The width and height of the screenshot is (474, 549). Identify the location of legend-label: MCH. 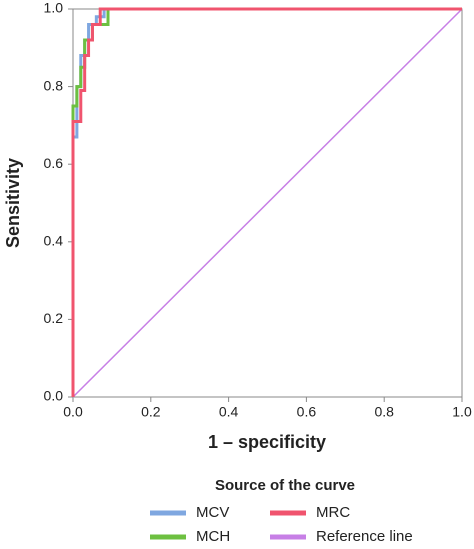
(213, 536).